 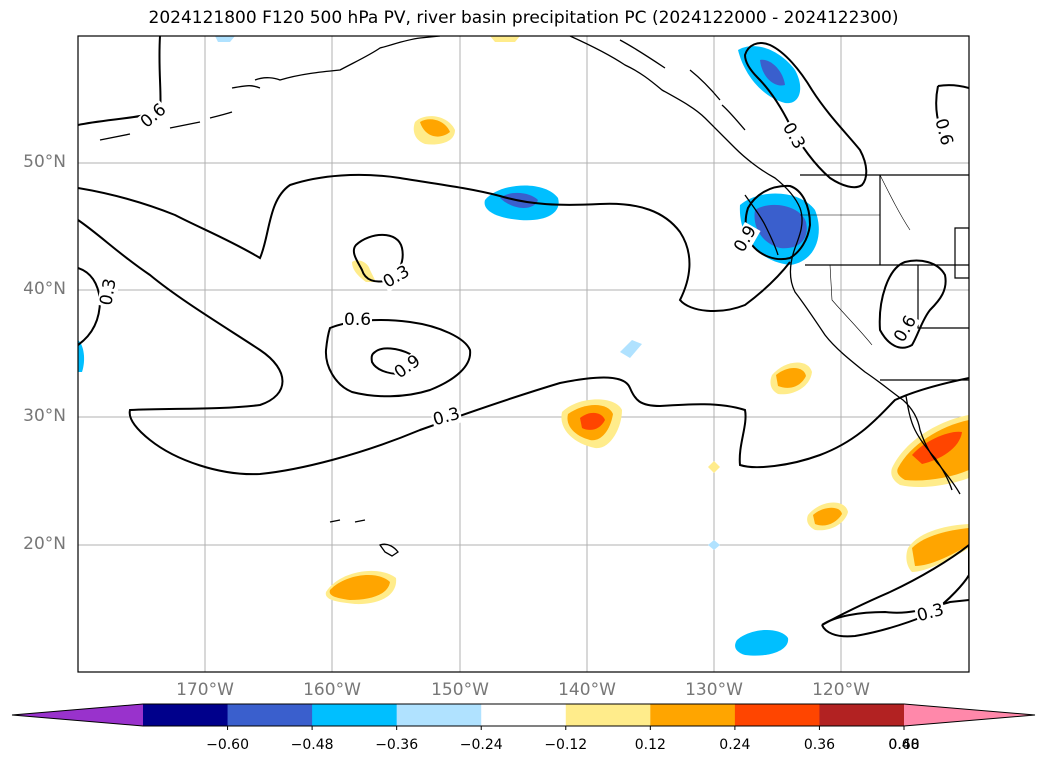 I want to click on colorbar-tick-label: −0.24, so click(x=481, y=745).